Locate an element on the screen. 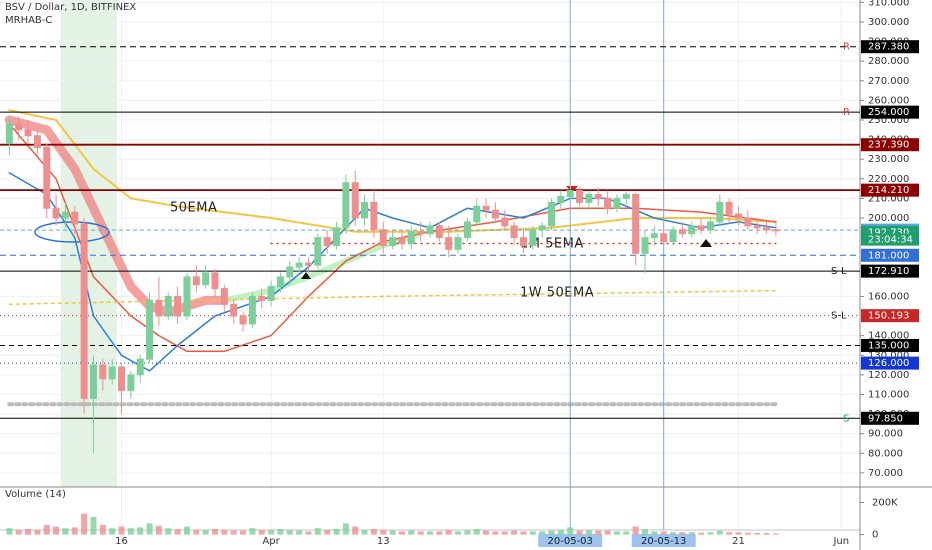 This screenshot has width=932, height=550. countdown: 23:04:34 is located at coordinates (890, 240).